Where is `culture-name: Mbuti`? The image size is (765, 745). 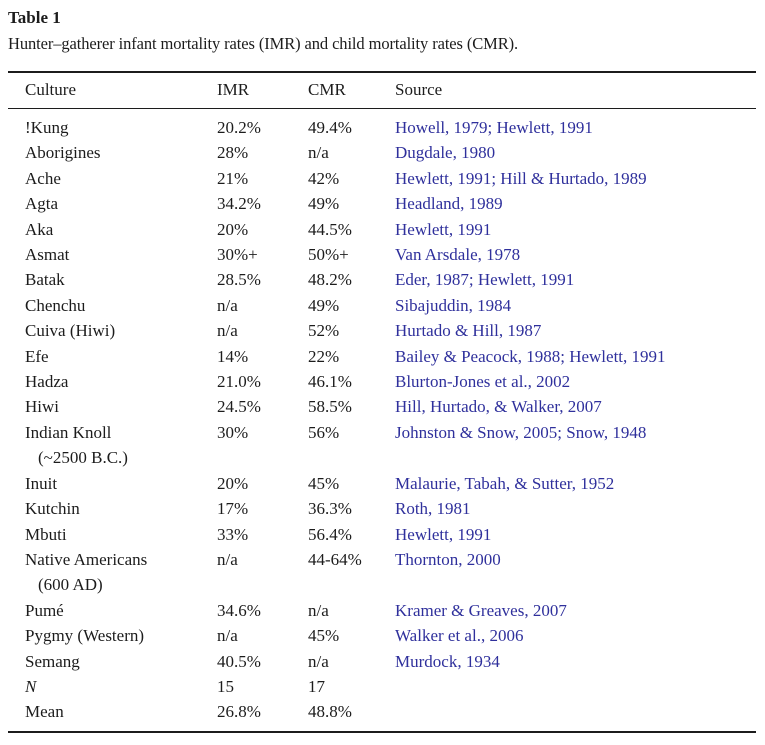
culture-name: Mbuti is located at coordinates (46, 534).